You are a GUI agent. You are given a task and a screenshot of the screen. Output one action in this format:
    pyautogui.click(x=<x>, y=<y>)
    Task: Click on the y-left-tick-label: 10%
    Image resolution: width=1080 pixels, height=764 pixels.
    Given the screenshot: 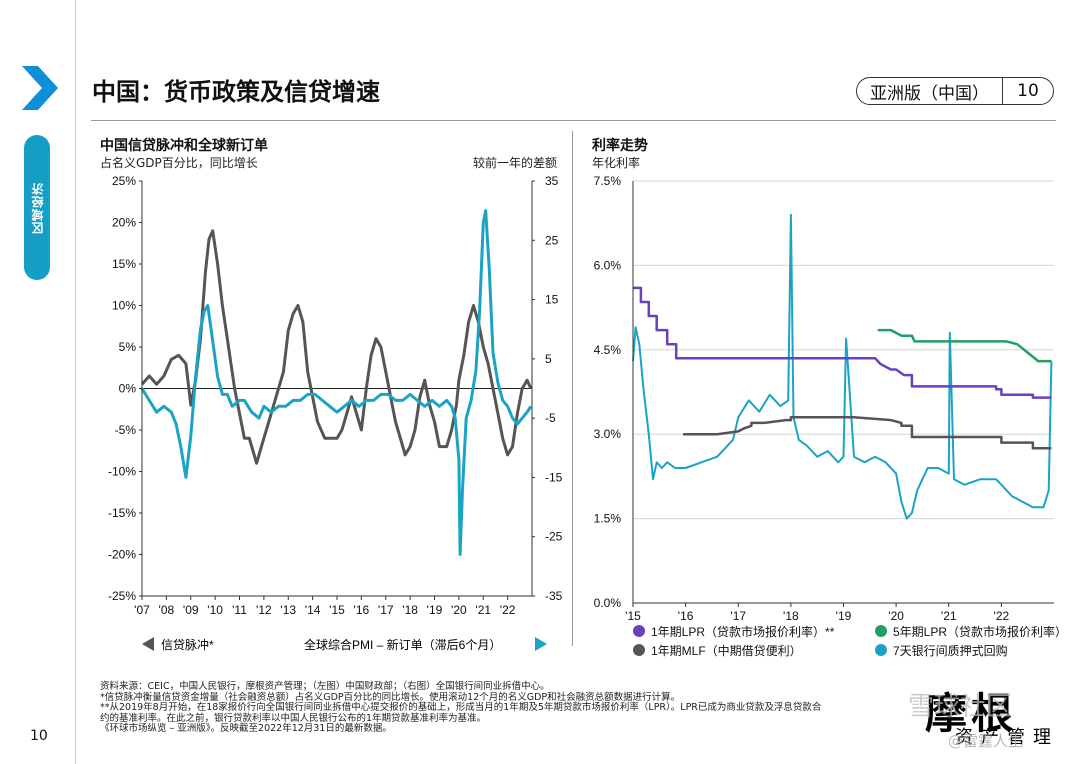 What is the action you would take?
    pyautogui.click(x=124, y=306)
    